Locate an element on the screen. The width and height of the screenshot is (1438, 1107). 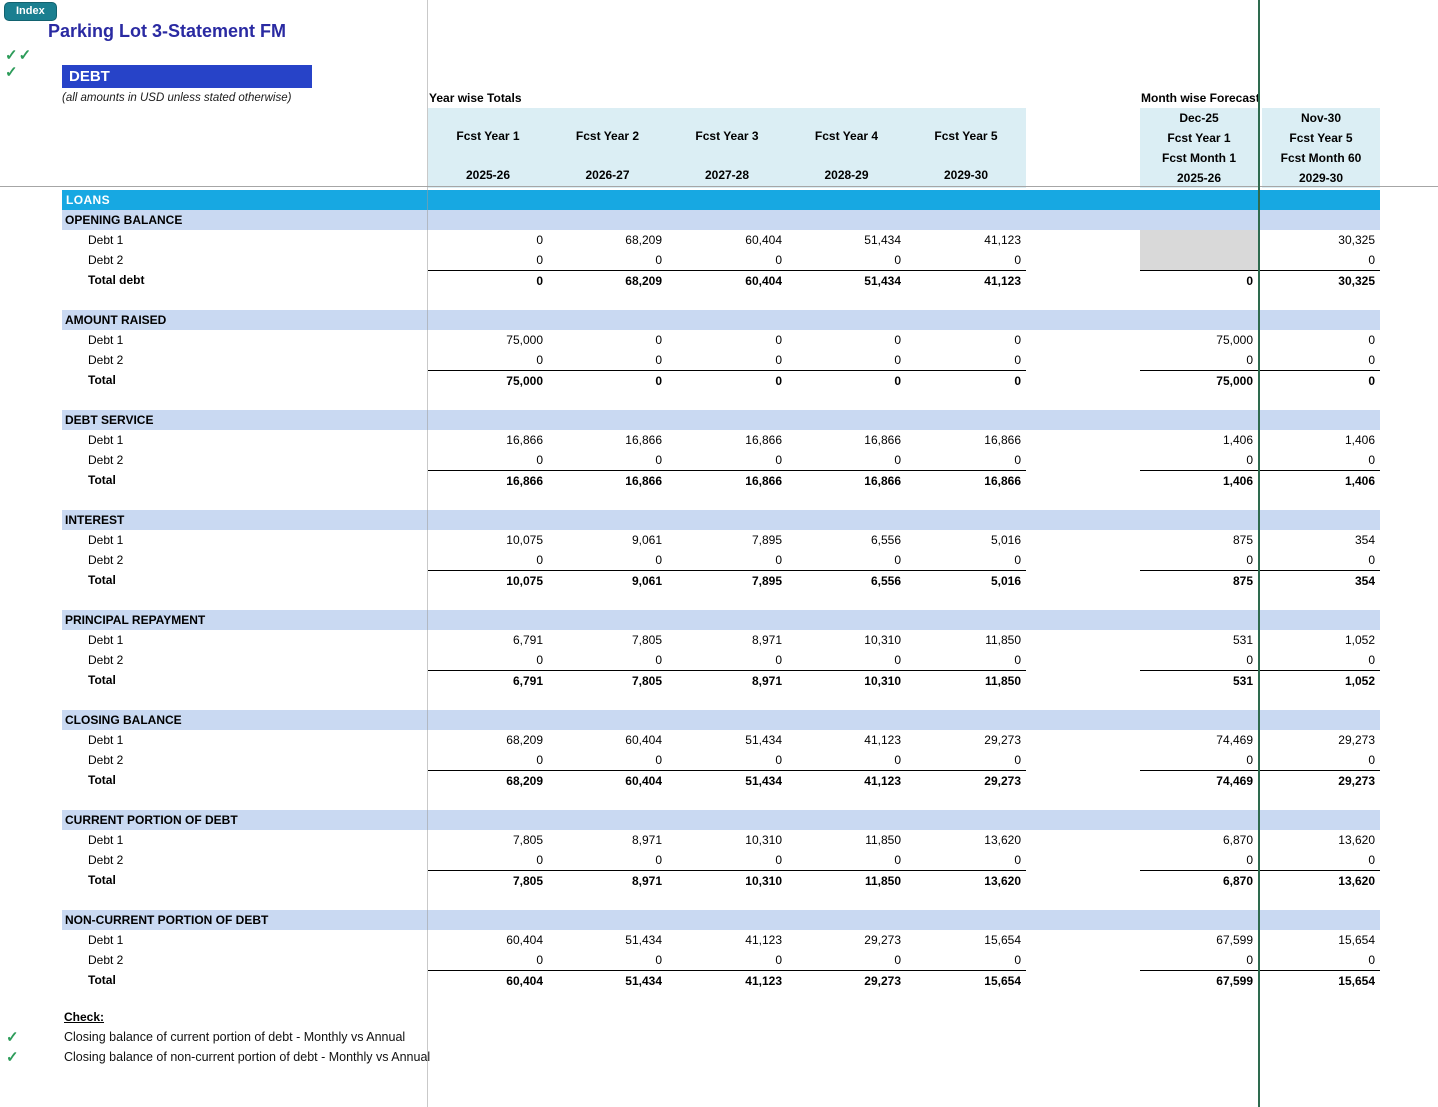
section-header: CURRENT PORTION OF DEBT is located at coordinates (721, 820).